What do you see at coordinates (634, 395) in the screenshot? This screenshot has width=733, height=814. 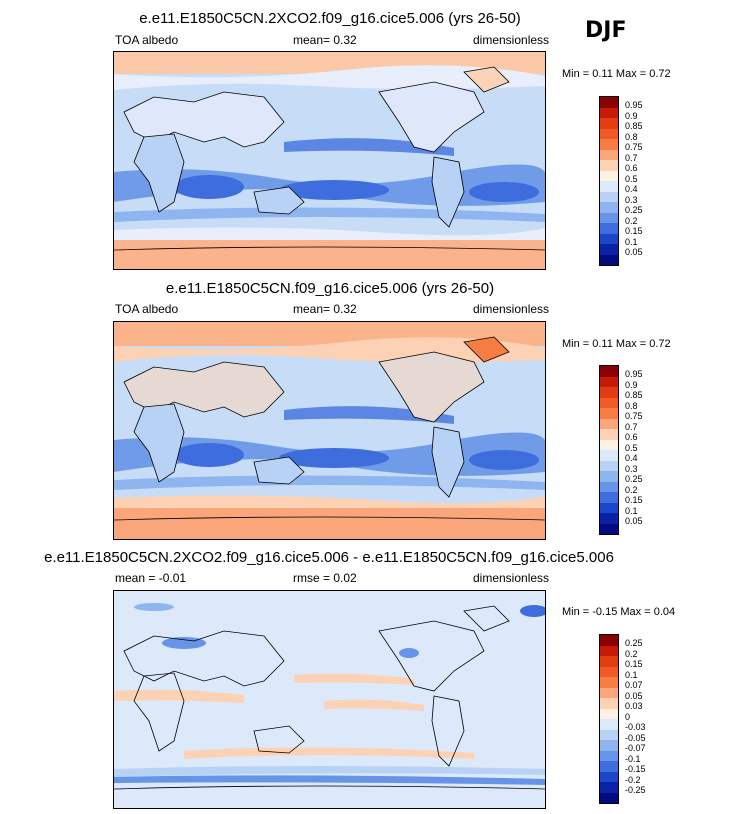 I see `panel2-colorbar-label: 0.85` at bounding box center [634, 395].